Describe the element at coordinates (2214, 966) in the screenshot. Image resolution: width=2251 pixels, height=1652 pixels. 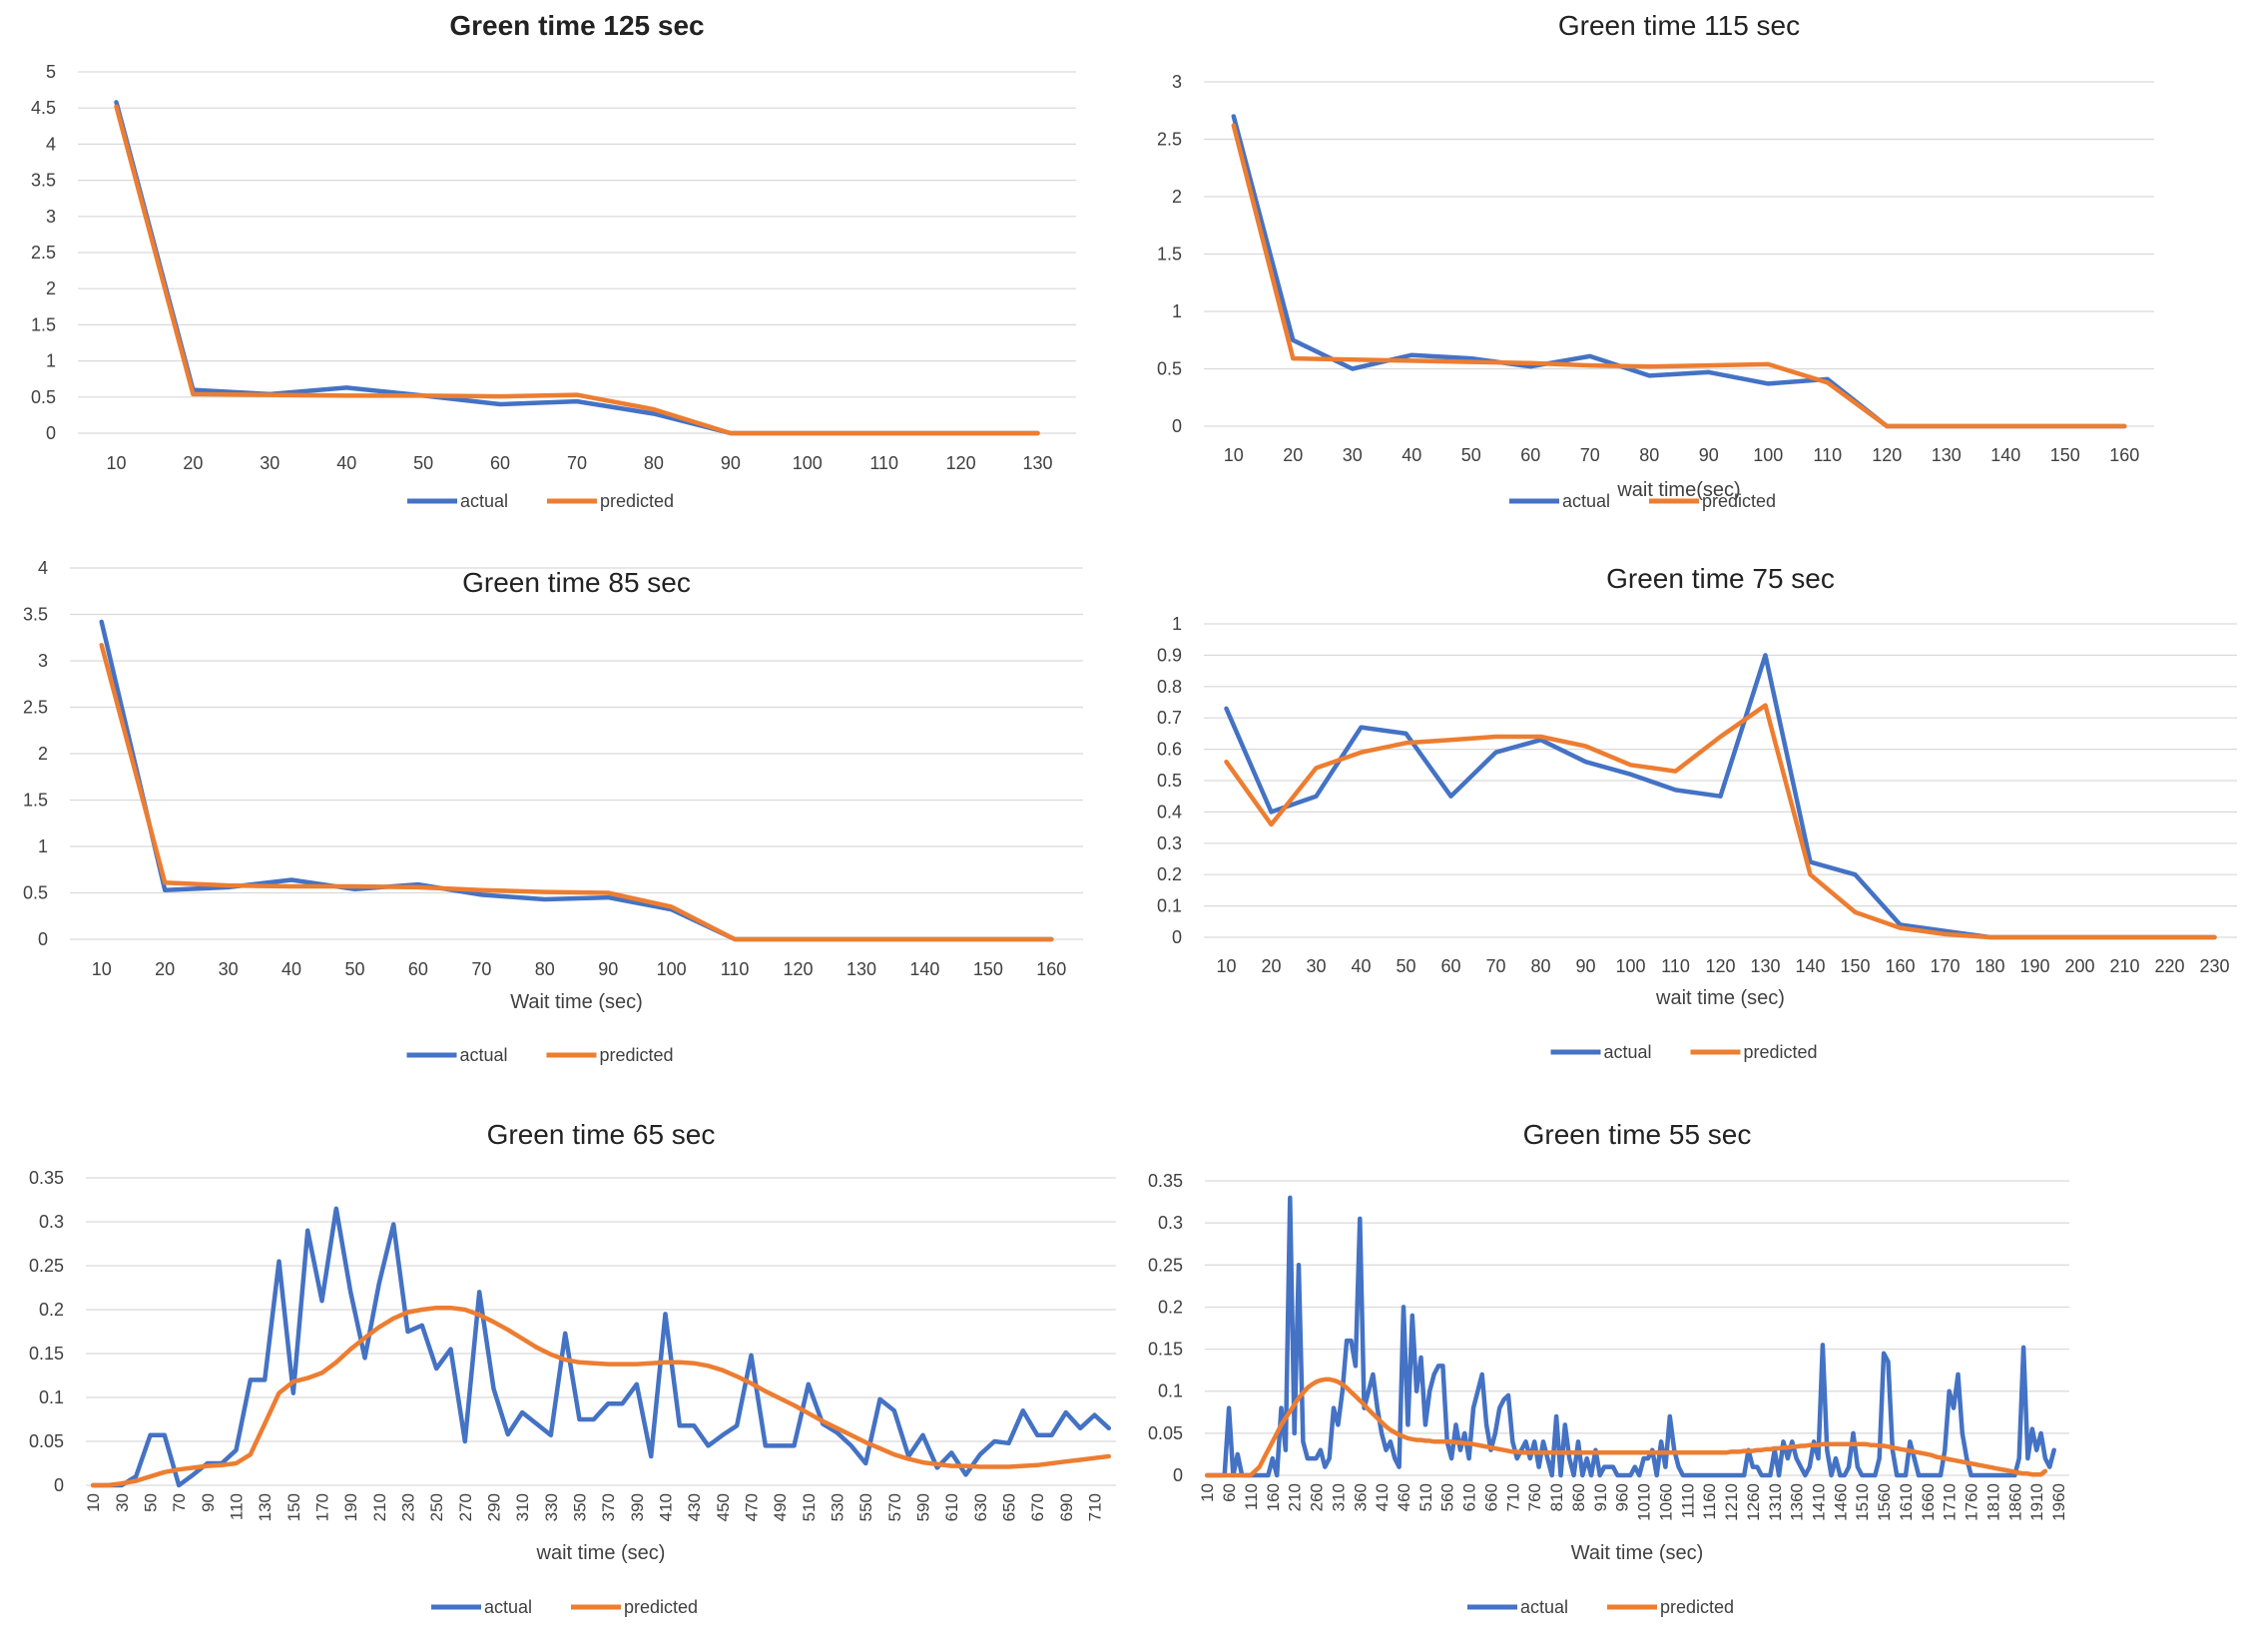
I see `x-tick-label: 230` at that location.